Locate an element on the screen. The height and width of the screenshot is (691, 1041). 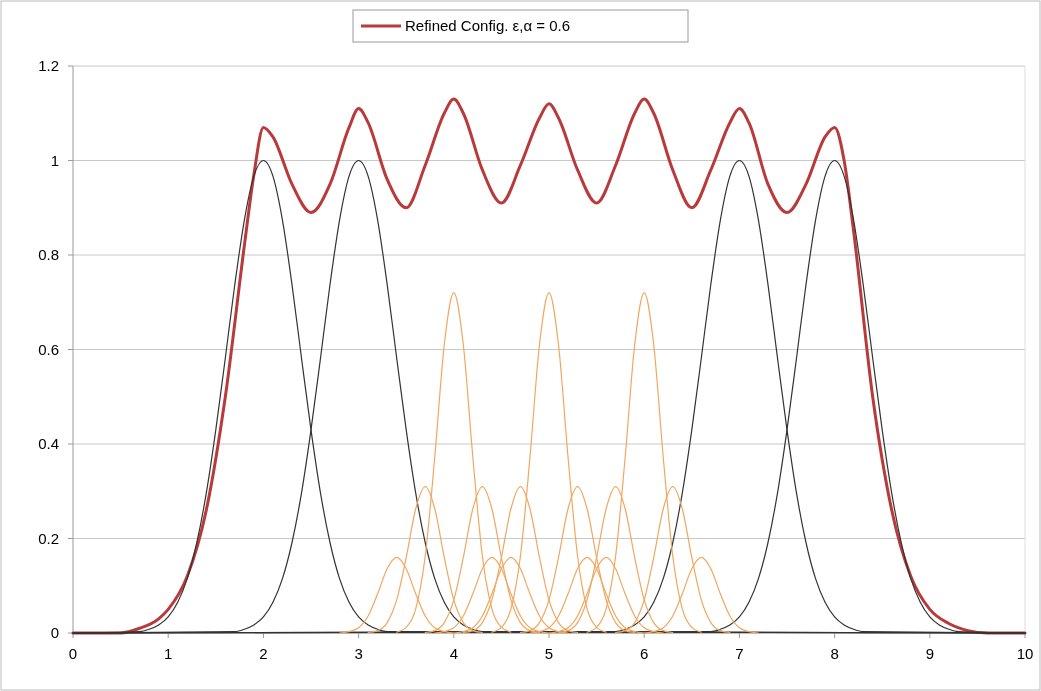
y-tick-label: 1 is located at coordinates (54, 160).